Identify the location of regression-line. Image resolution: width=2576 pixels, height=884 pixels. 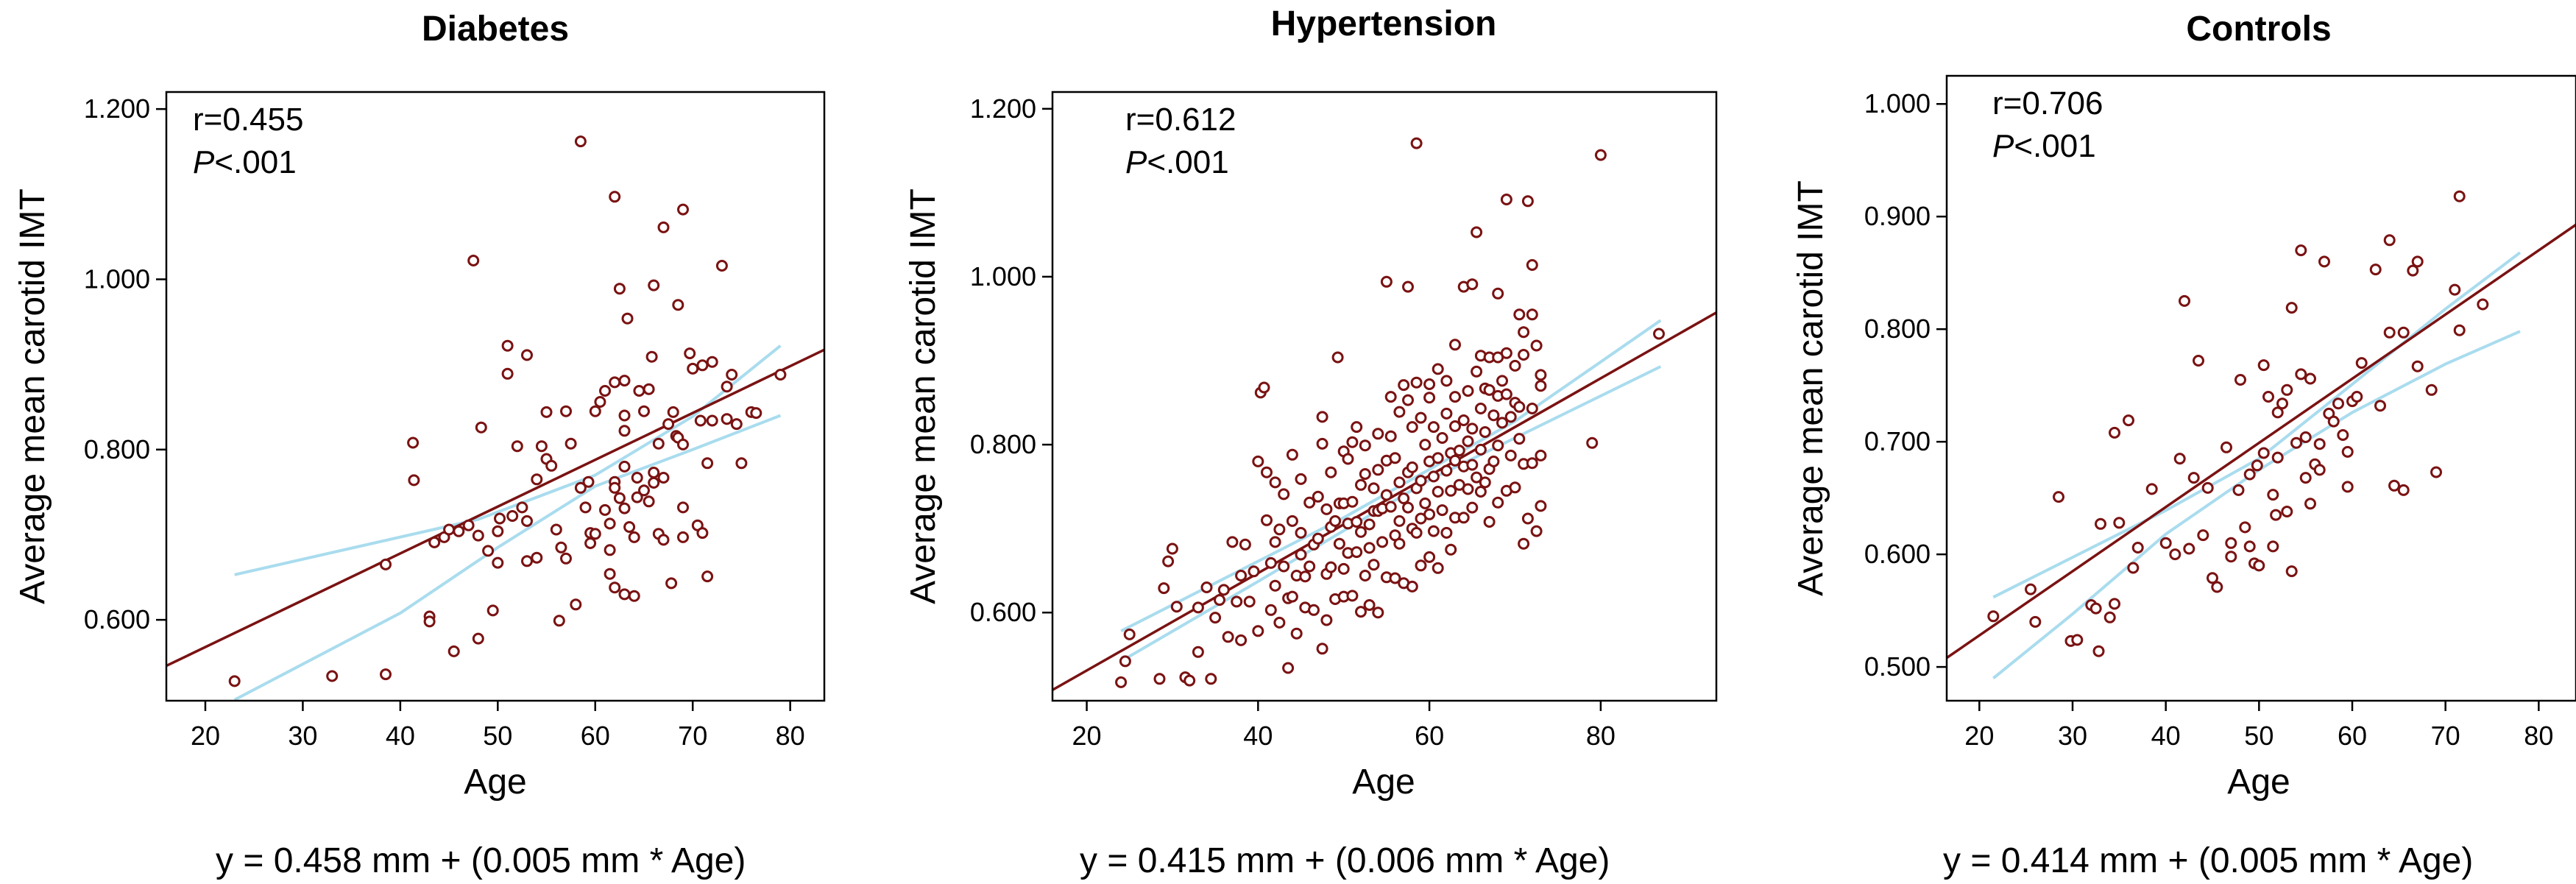
(1384, 501).